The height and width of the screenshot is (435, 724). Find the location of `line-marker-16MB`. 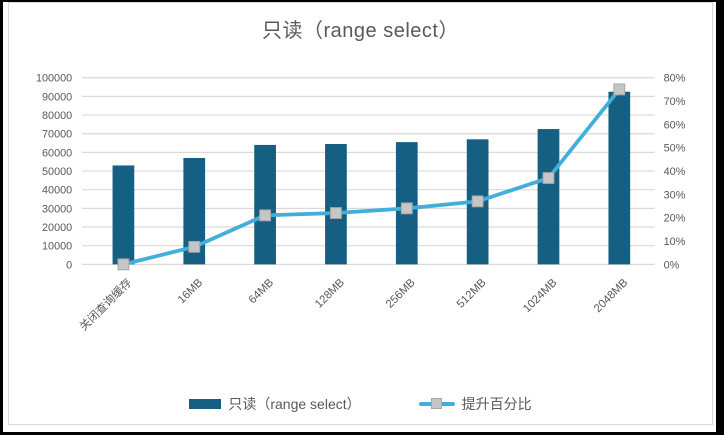

line-marker-16MB is located at coordinates (194, 246).